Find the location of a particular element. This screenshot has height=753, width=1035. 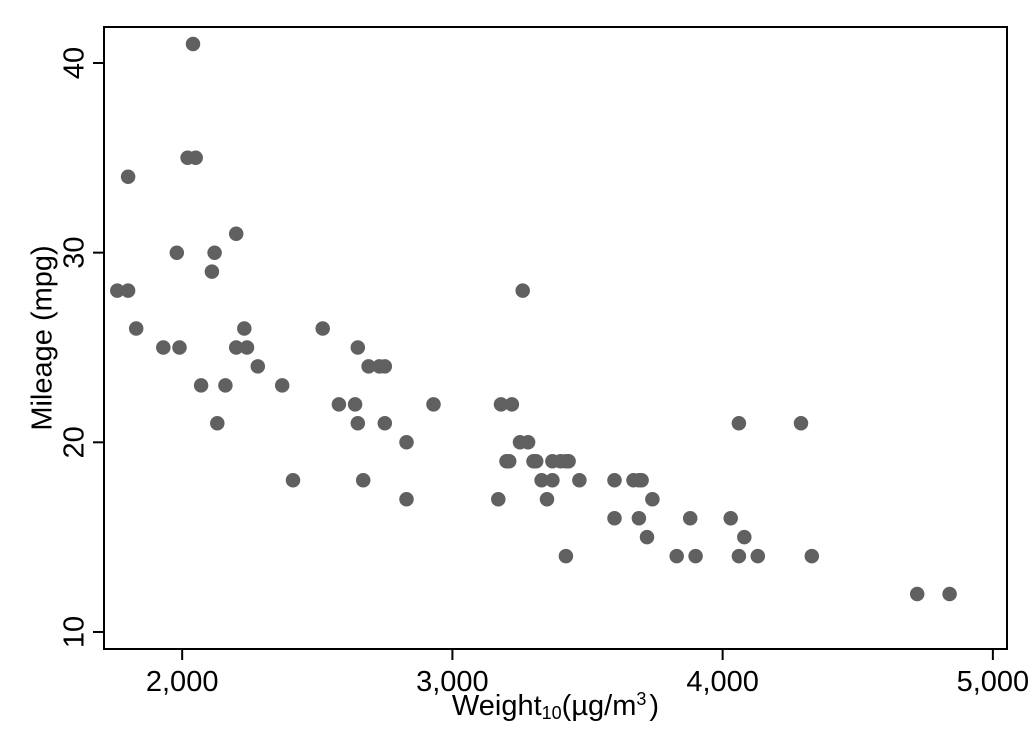

x-tick-label: 2,000 is located at coordinates (182, 682).